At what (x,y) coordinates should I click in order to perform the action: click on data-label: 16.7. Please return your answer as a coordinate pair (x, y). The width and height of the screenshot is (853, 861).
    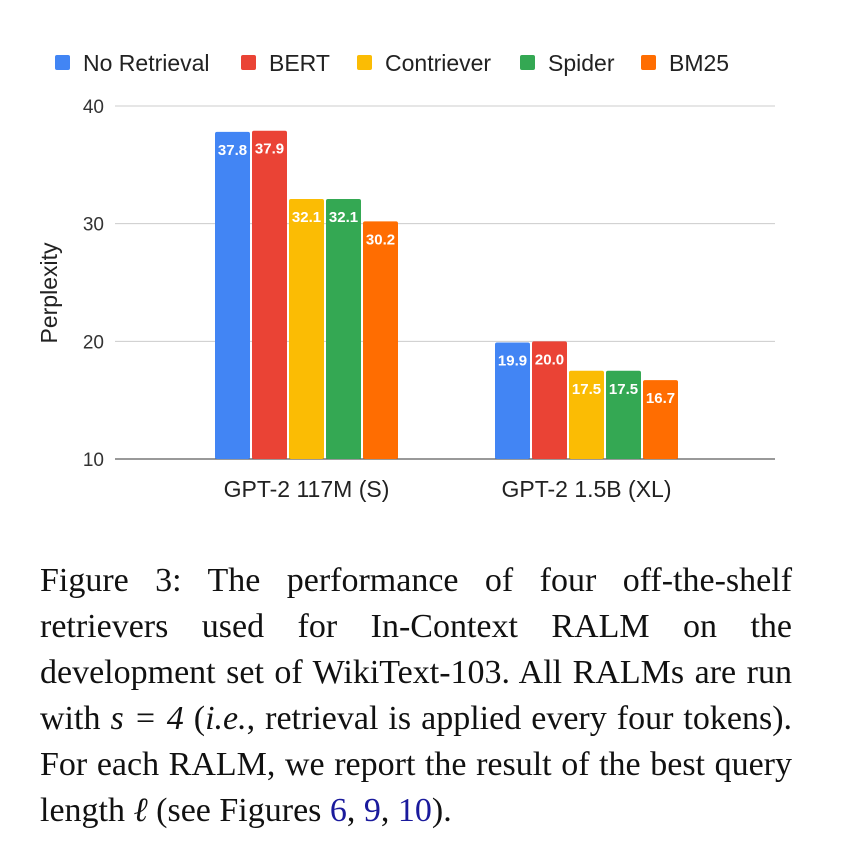
    Looking at the image, I should click on (660, 398).